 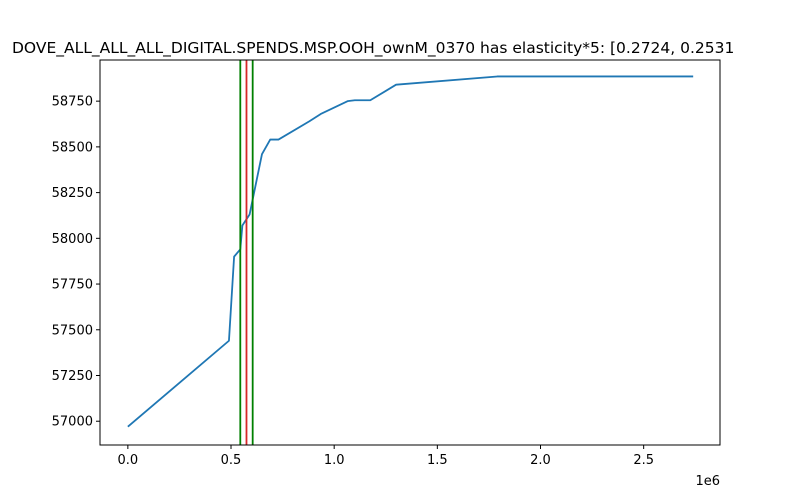 What do you see at coordinates (72, 102) in the screenshot?
I see `y-tick-label: 58750` at bounding box center [72, 102].